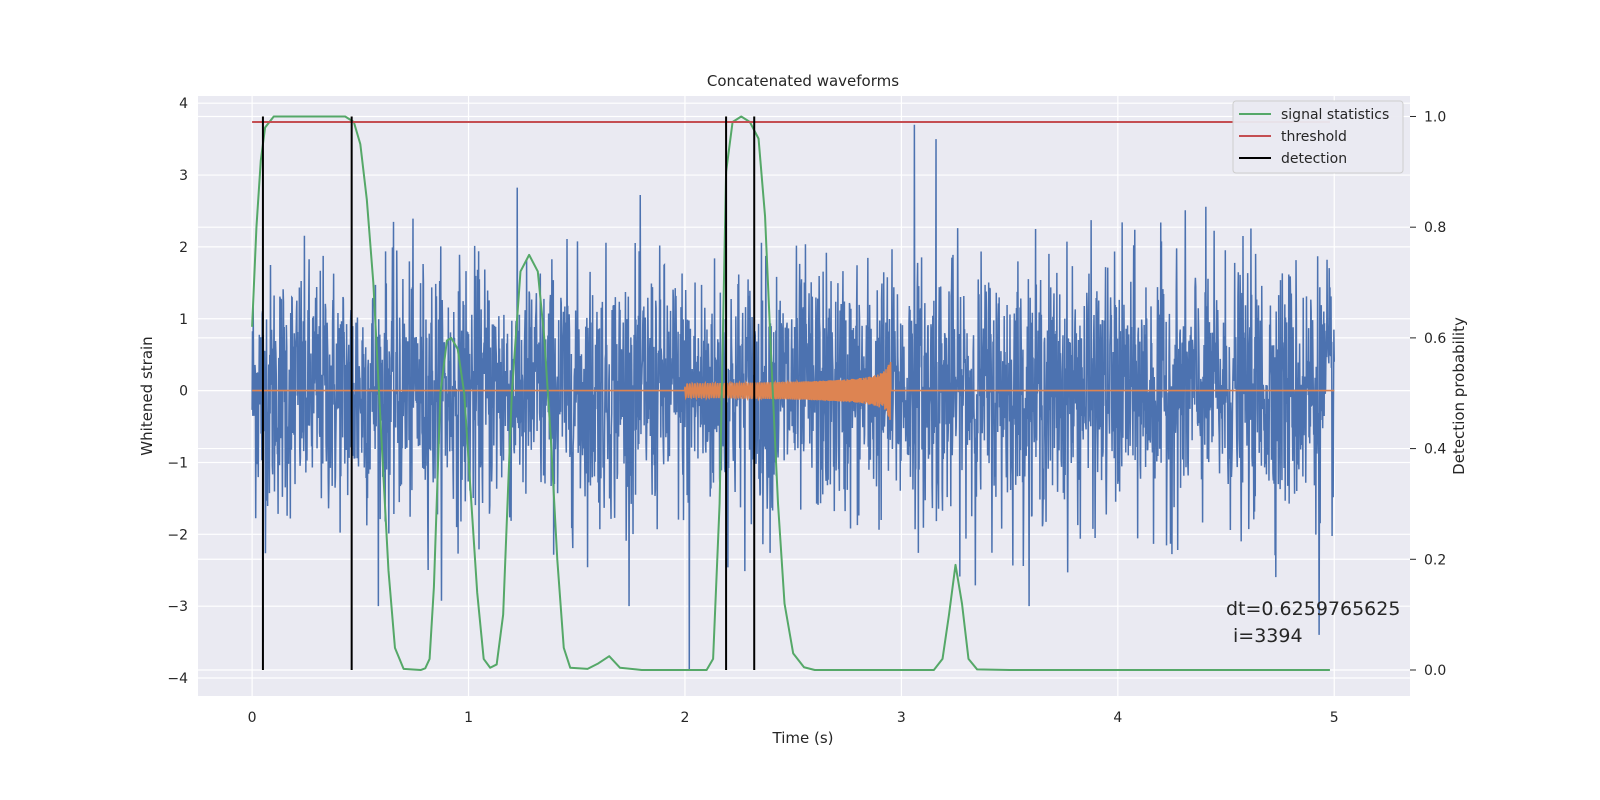  What do you see at coordinates (685, 718) in the screenshot?
I see `x-tick-label: 2` at bounding box center [685, 718].